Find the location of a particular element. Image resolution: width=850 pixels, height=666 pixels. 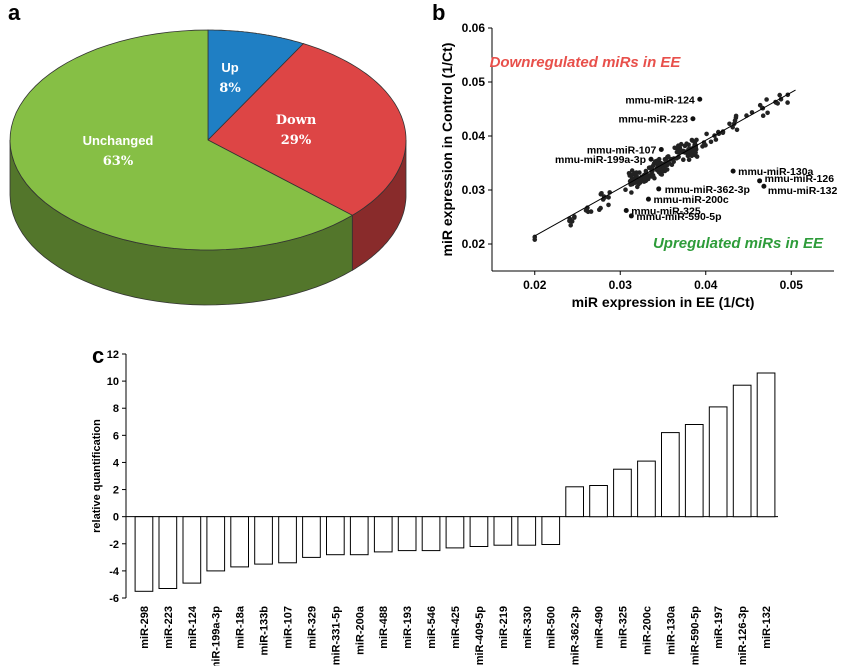

bar-y-tick-label: 0 is located at coordinates (116, 518).